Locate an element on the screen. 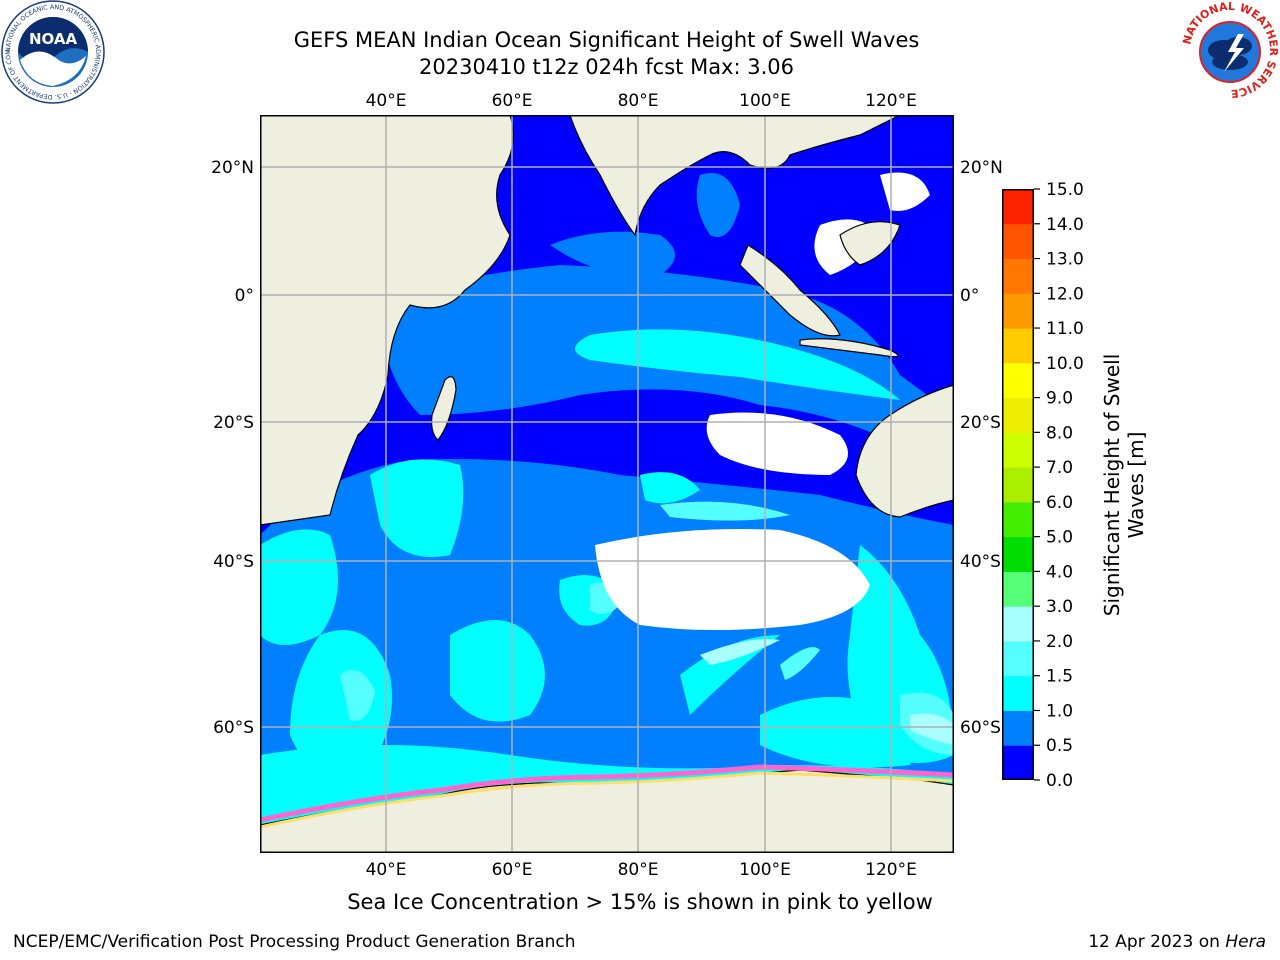 This screenshot has width=1280, height=960. colorbar-tick-label: 0.0 is located at coordinates (1059, 781).